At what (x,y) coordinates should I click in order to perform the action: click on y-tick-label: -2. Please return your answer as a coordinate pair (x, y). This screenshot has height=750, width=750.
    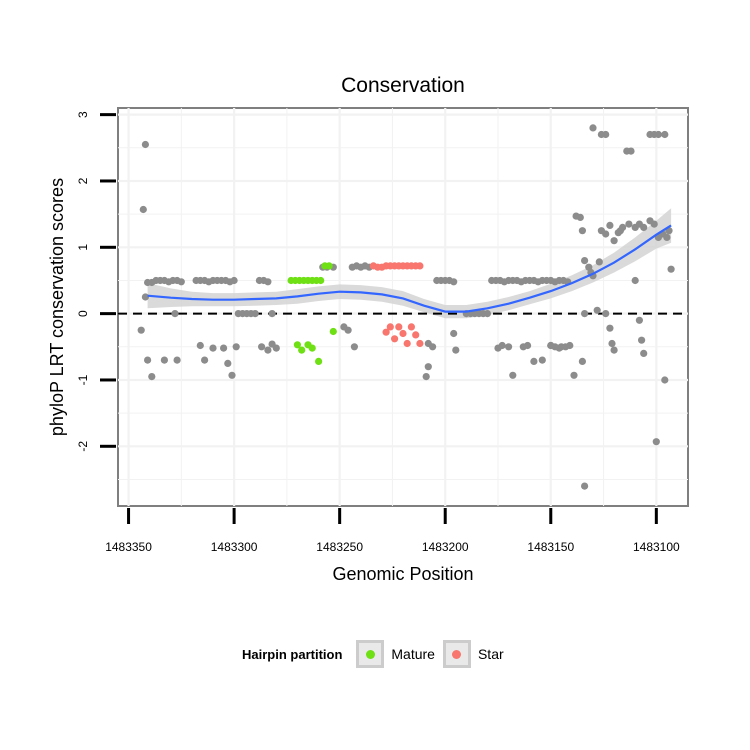
    Looking at the image, I should click on (83, 446).